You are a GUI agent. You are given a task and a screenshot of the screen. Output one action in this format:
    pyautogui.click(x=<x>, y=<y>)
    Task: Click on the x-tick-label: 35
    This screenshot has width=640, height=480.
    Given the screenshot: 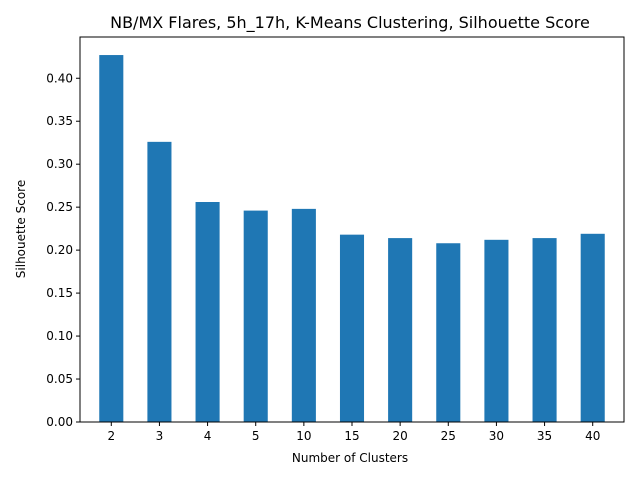 What is the action you would take?
    pyautogui.click(x=544, y=436)
    